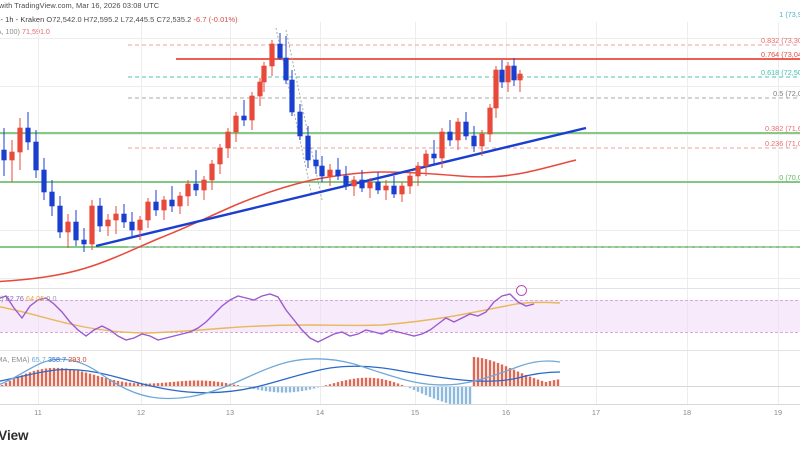 The width and height of the screenshot is (800, 450). I want to click on macd-histogram-value: 293.0, so click(77, 359).